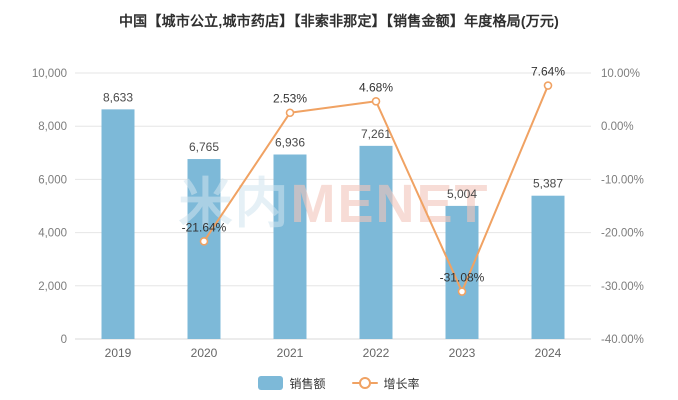 The width and height of the screenshot is (678, 400). What do you see at coordinates (622, 340) in the screenshot?
I see `right-axis-tick-label: -40.00%` at bounding box center [622, 340].